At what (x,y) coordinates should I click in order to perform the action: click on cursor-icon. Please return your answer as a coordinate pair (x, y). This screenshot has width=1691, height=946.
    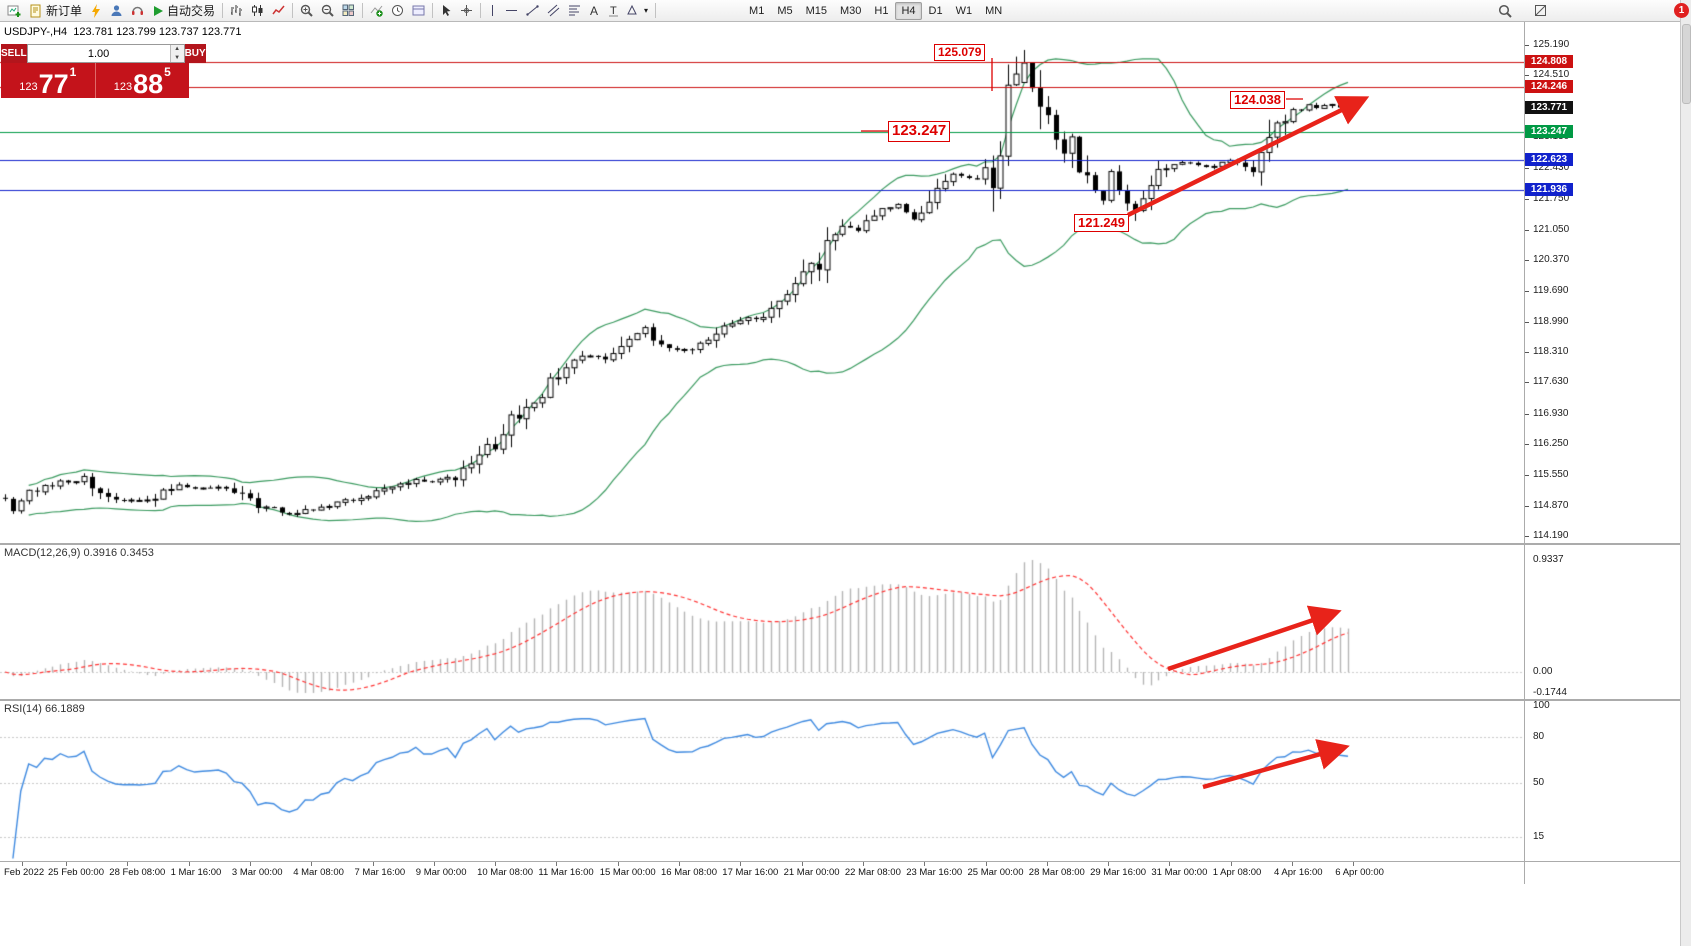
    Looking at the image, I should click on (446, 11).